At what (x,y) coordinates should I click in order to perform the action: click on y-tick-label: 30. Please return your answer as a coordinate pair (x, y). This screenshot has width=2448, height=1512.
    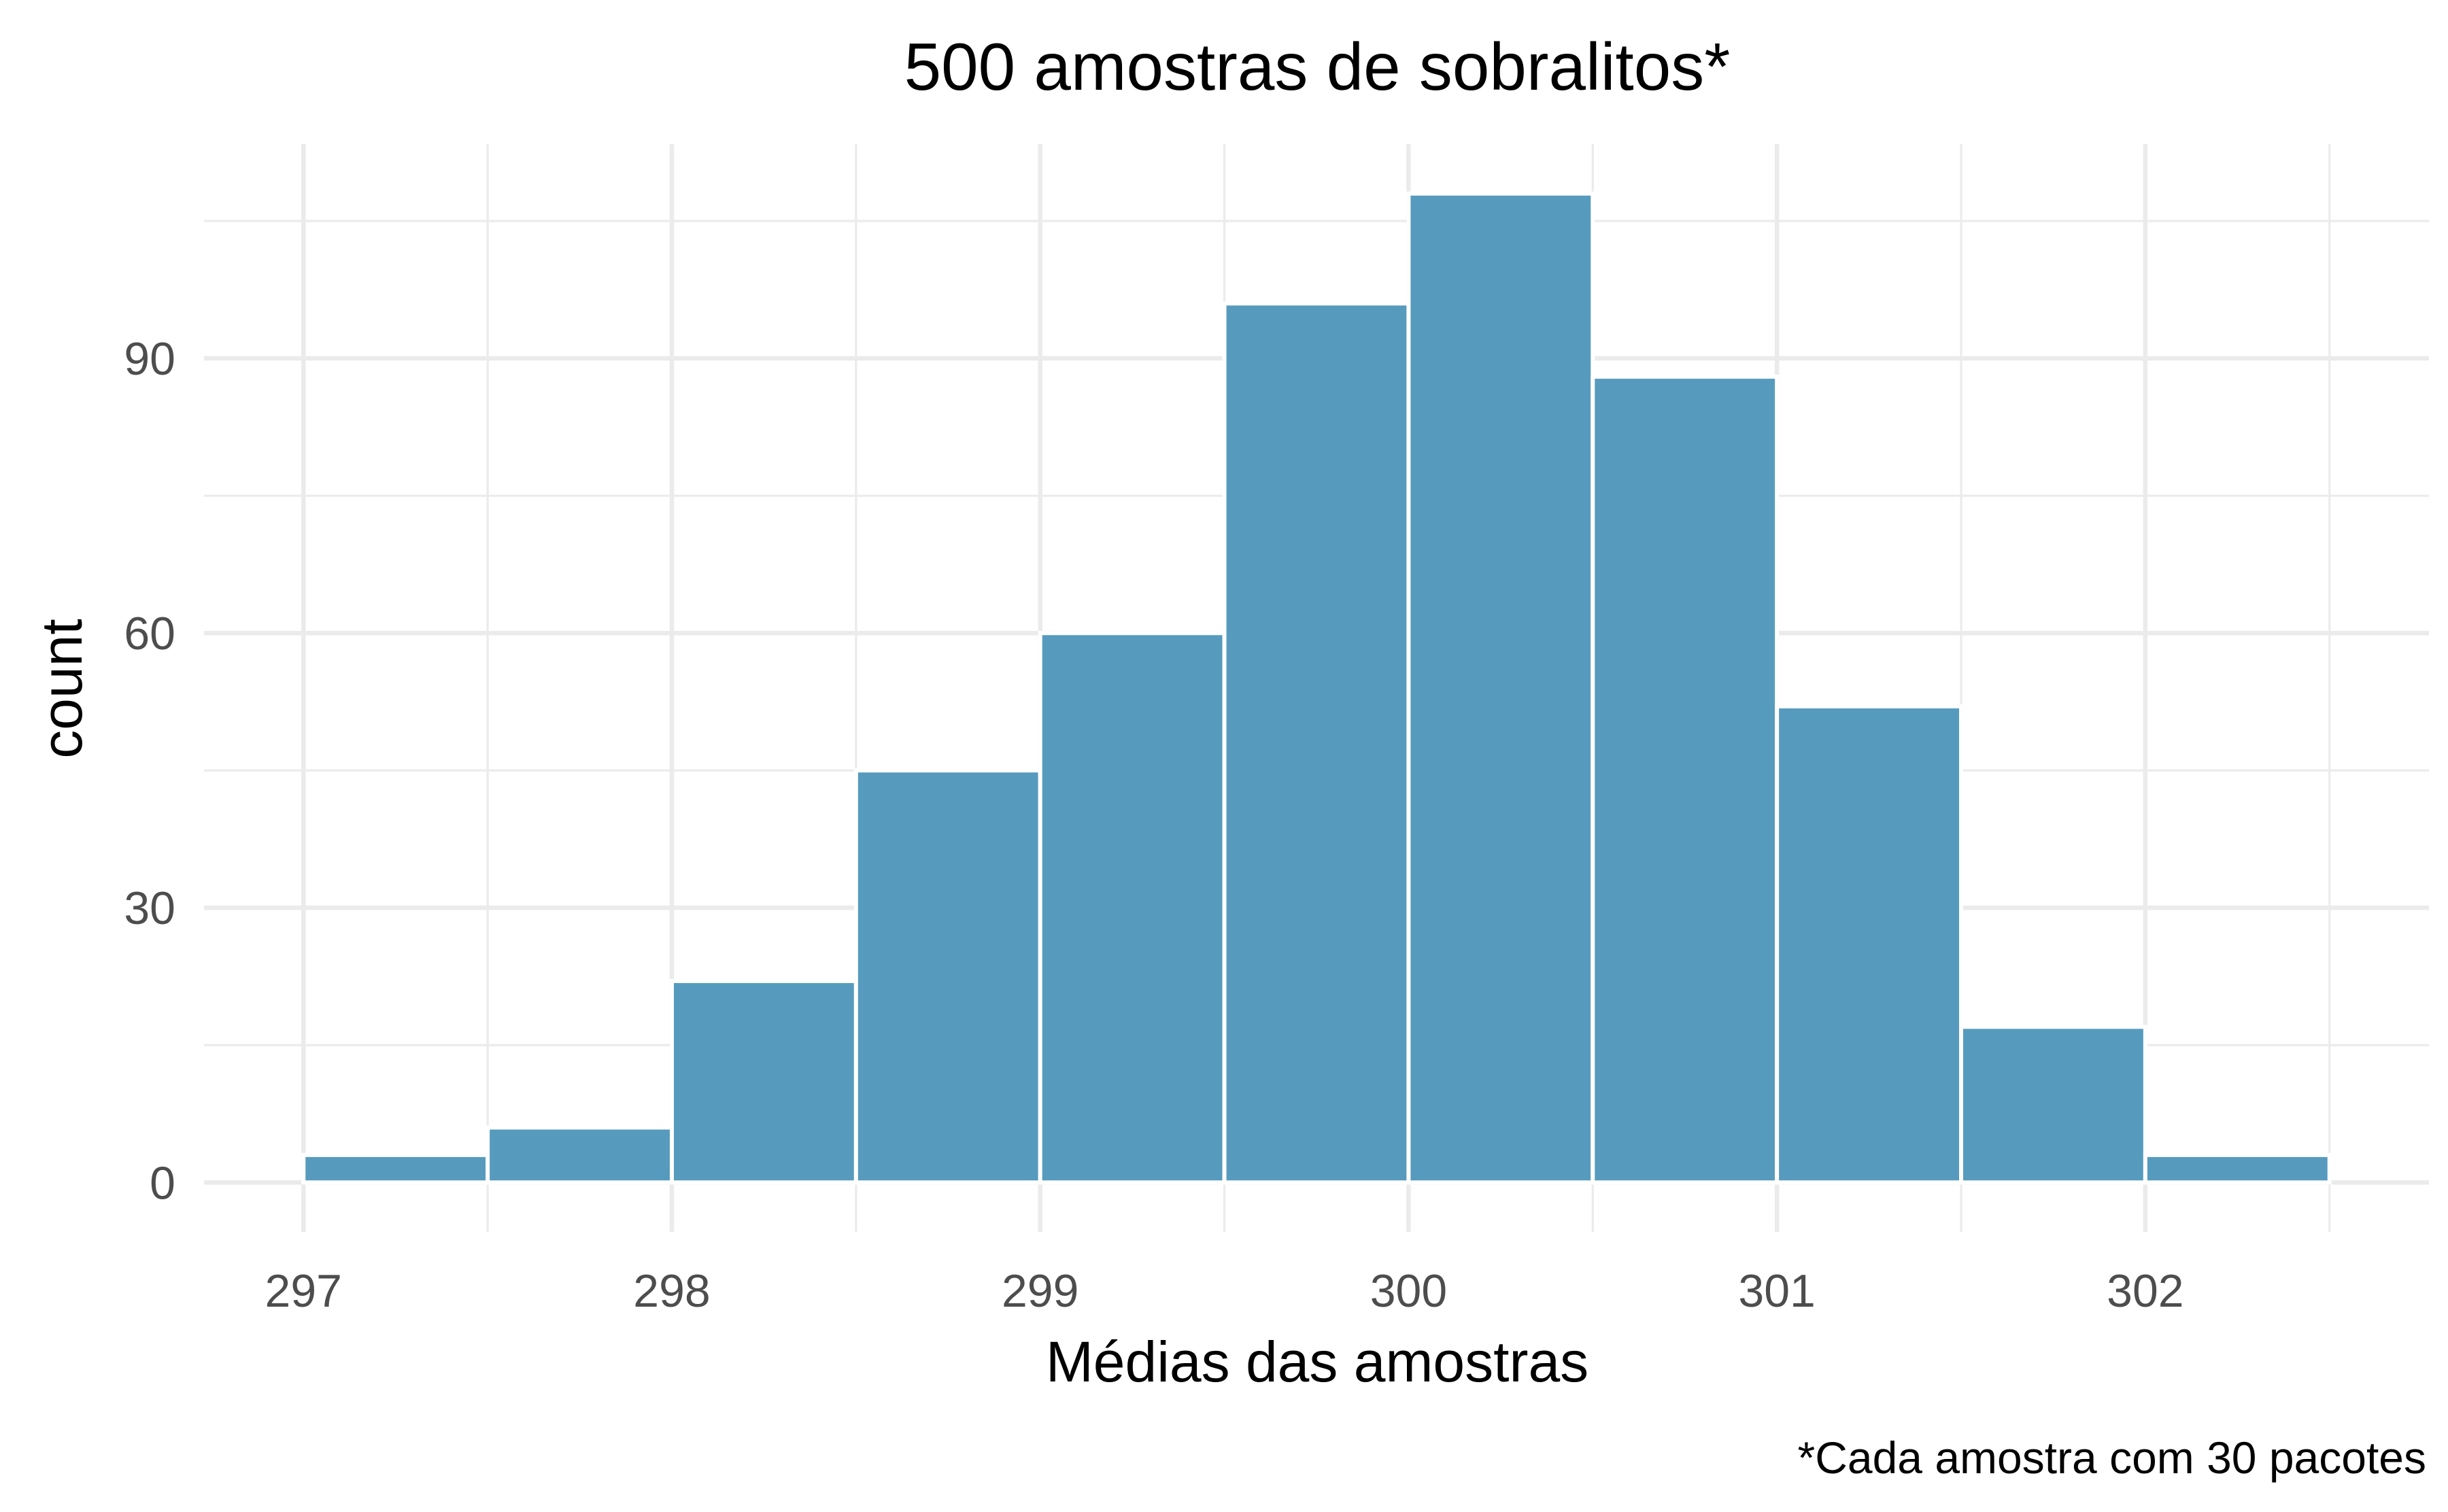
    Looking at the image, I should click on (150, 908).